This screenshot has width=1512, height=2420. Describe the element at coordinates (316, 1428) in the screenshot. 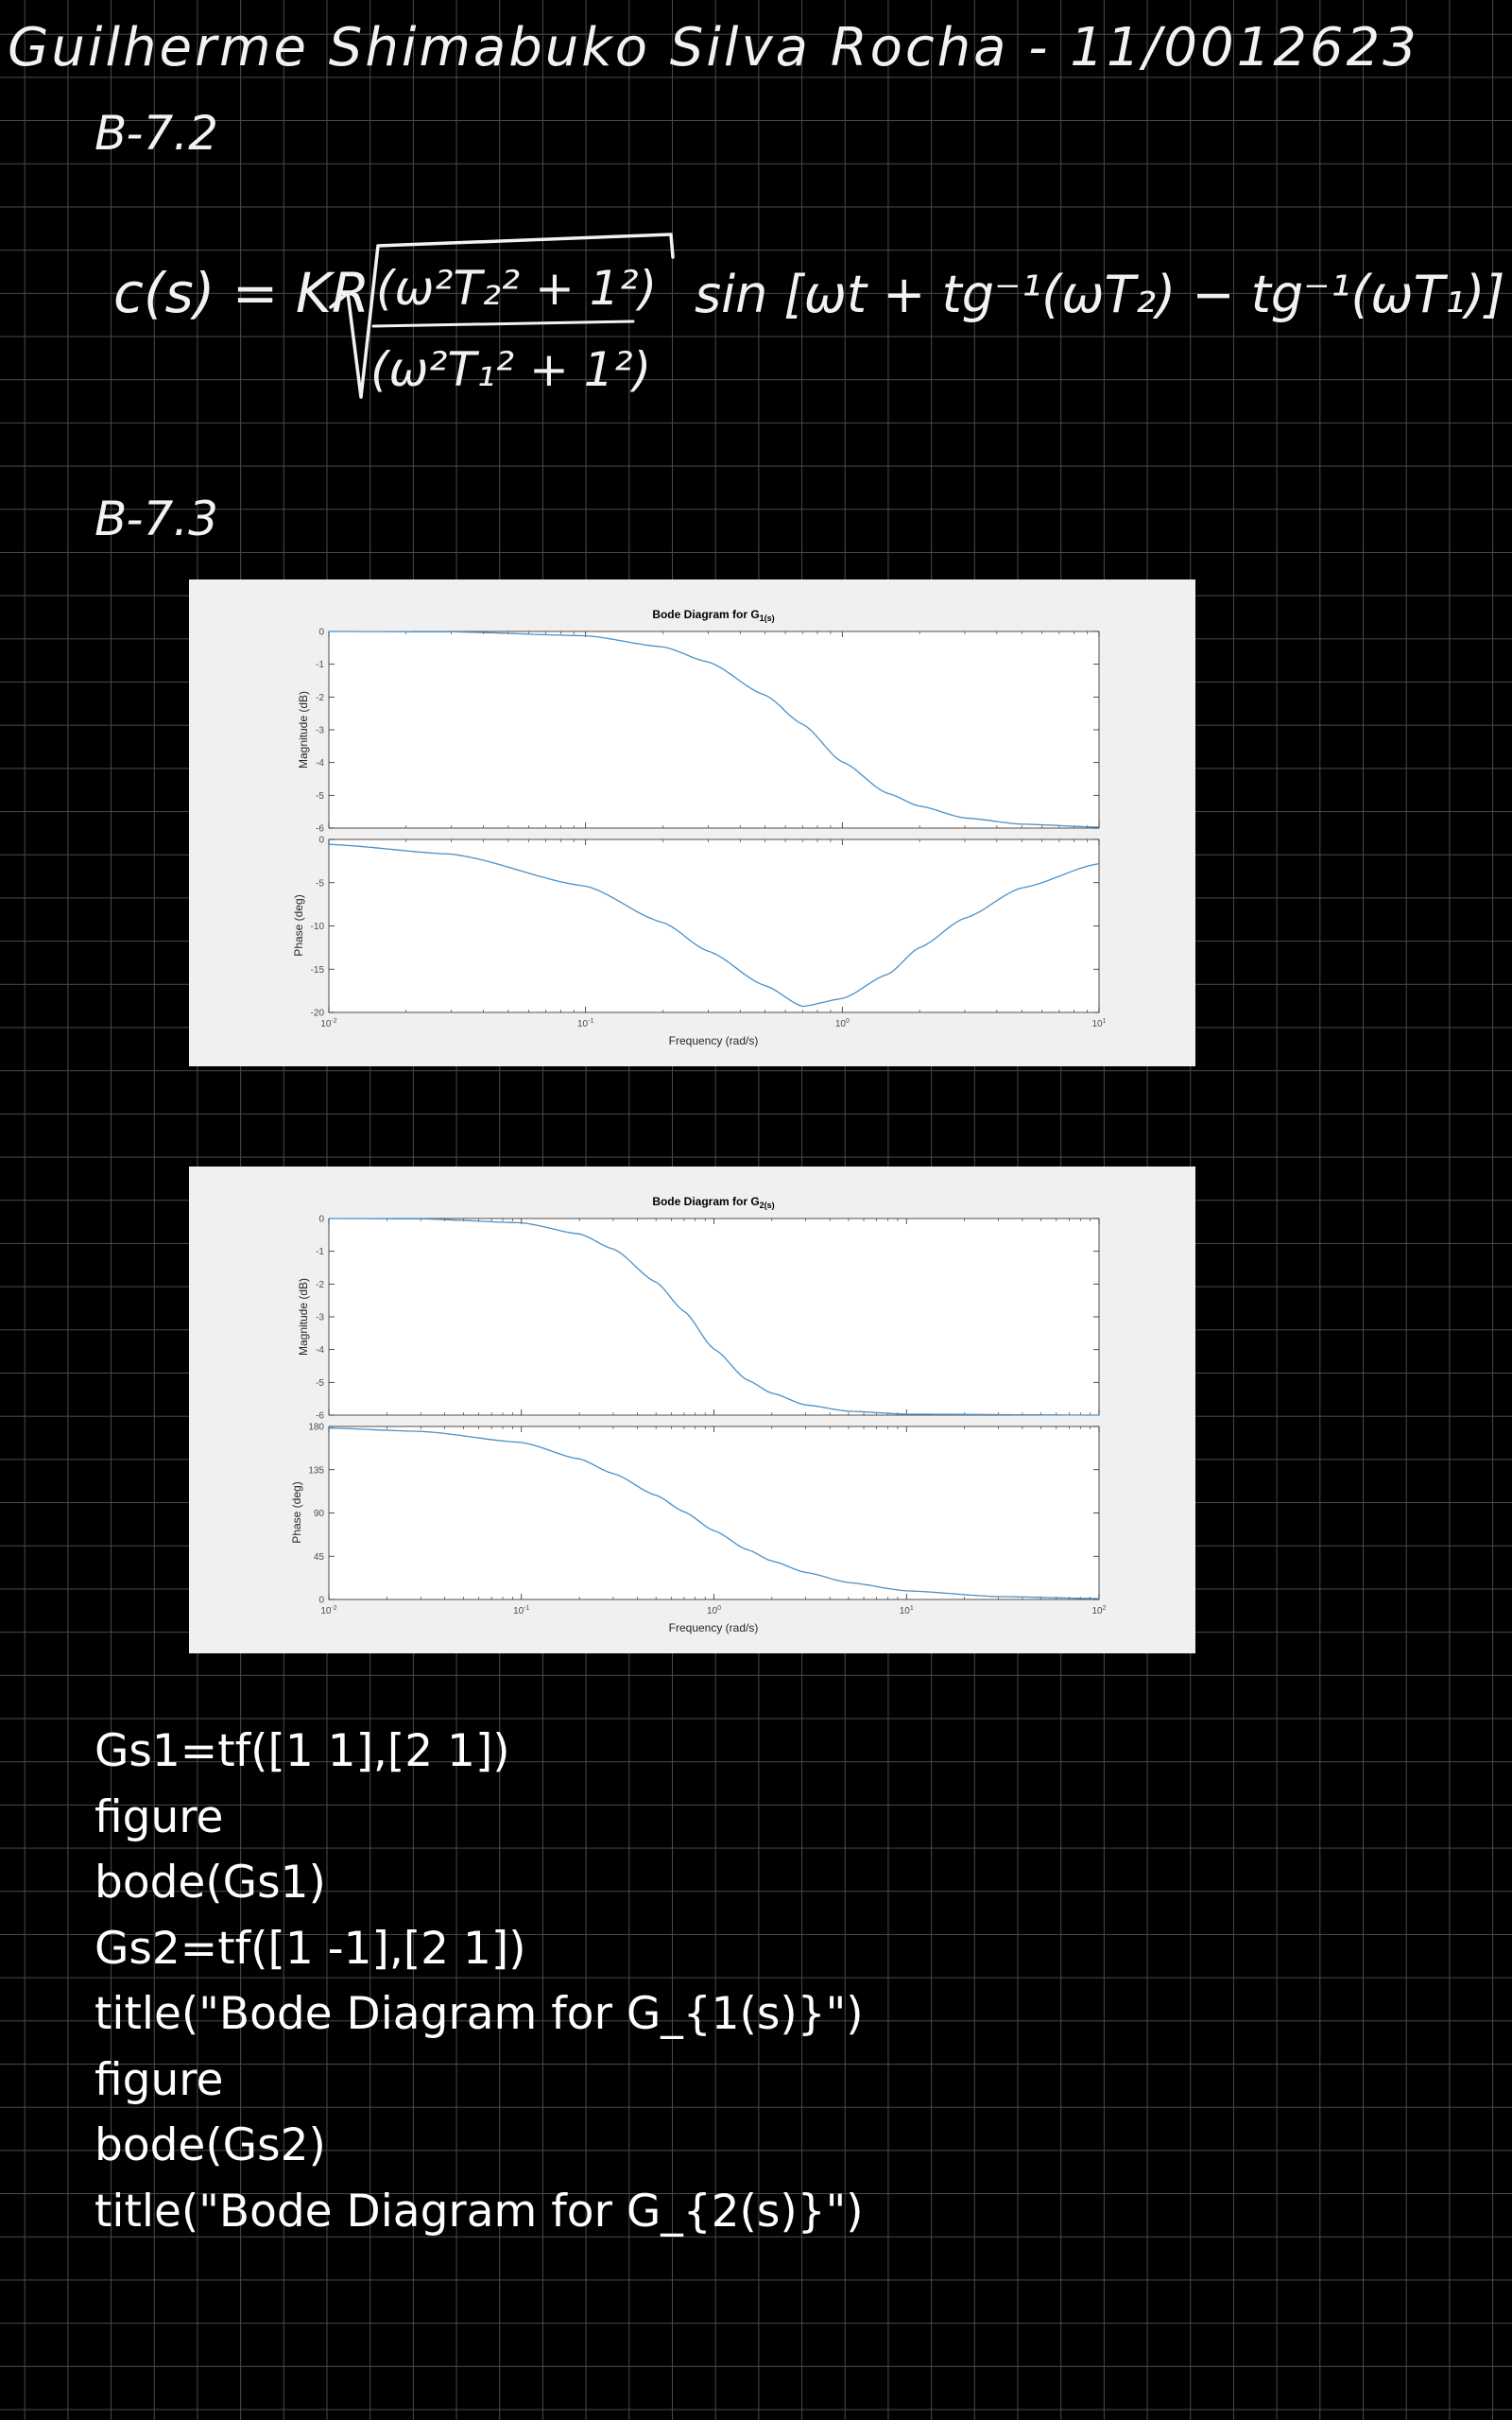

I see `y-tick-label: 180` at that location.